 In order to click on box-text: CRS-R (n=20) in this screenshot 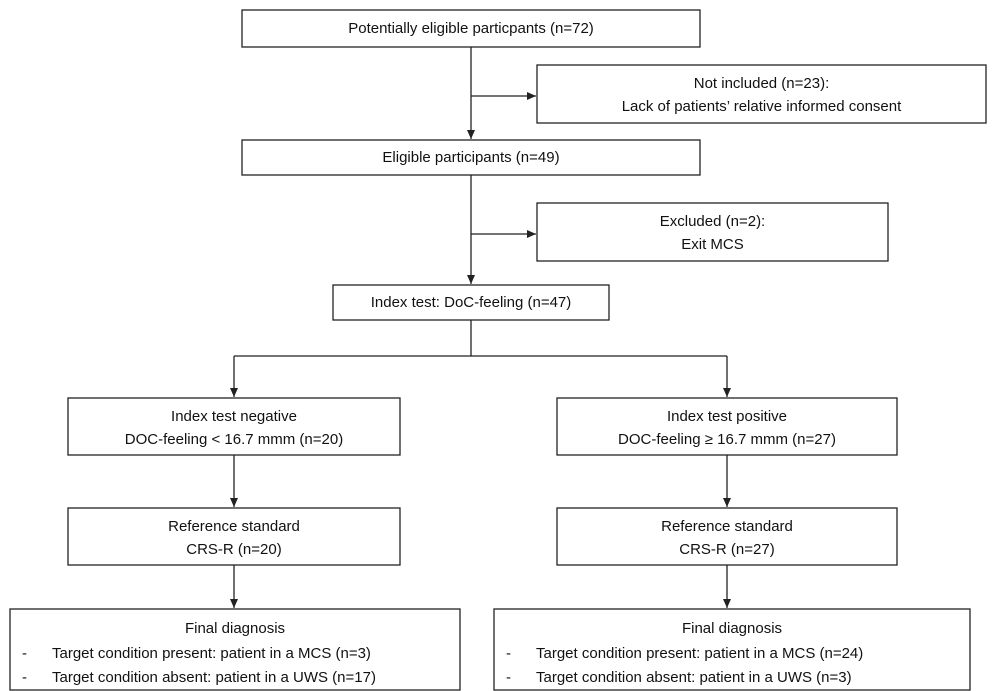, I will do `click(233, 549)`.